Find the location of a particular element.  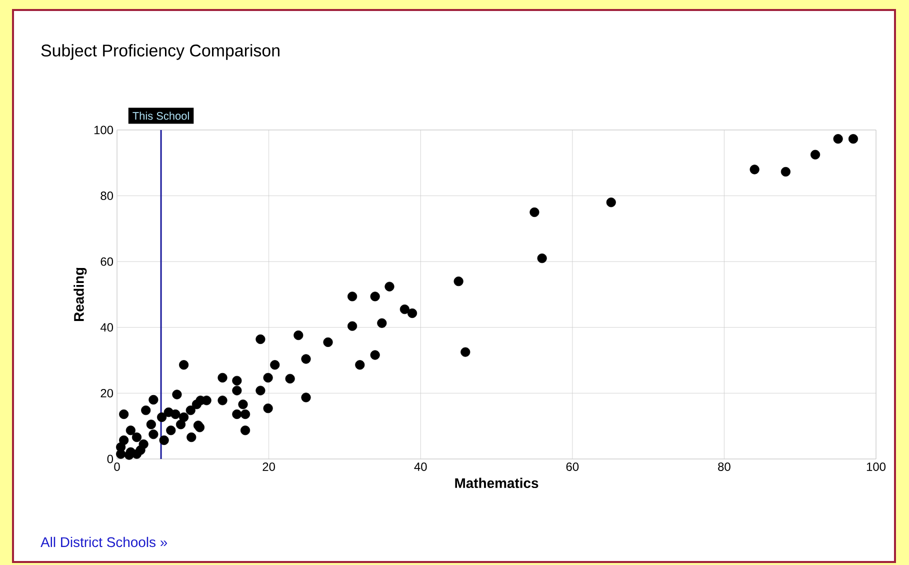

y-tick-label: 60 is located at coordinates (107, 261).